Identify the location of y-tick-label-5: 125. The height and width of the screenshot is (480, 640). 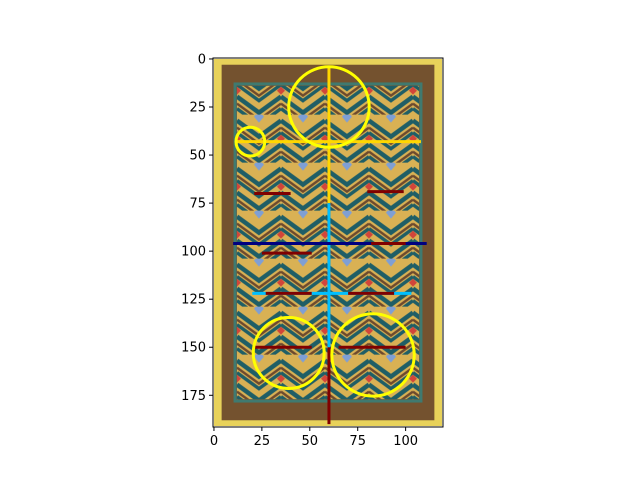
(193, 300).